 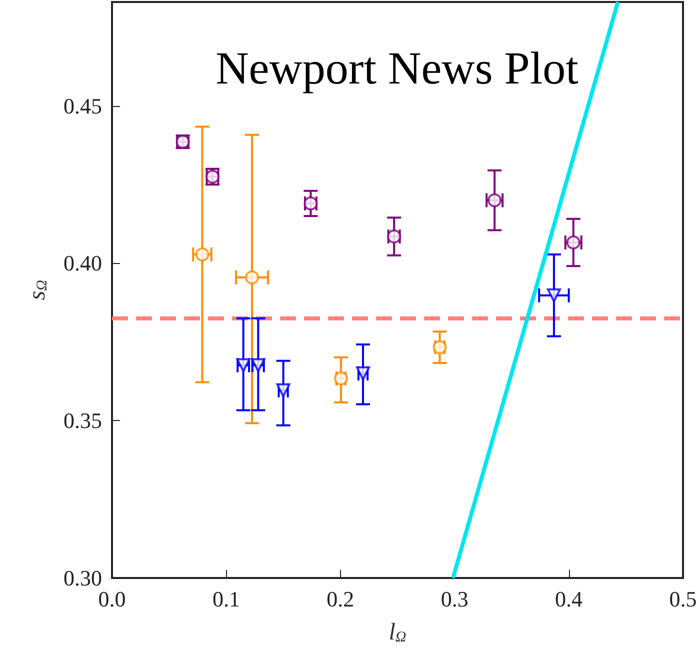 What do you see at coordinates (83, 421) in the screenshot?
I see `y-tick-label: 0.35` at bounding box center [83, 421].